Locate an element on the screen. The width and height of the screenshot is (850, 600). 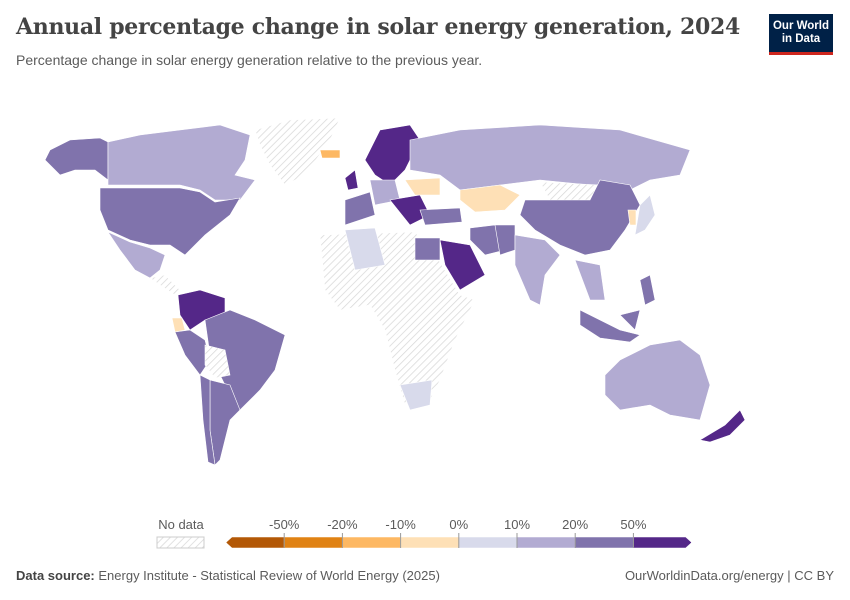
country-ecuador is located at coordinates (178, 325).